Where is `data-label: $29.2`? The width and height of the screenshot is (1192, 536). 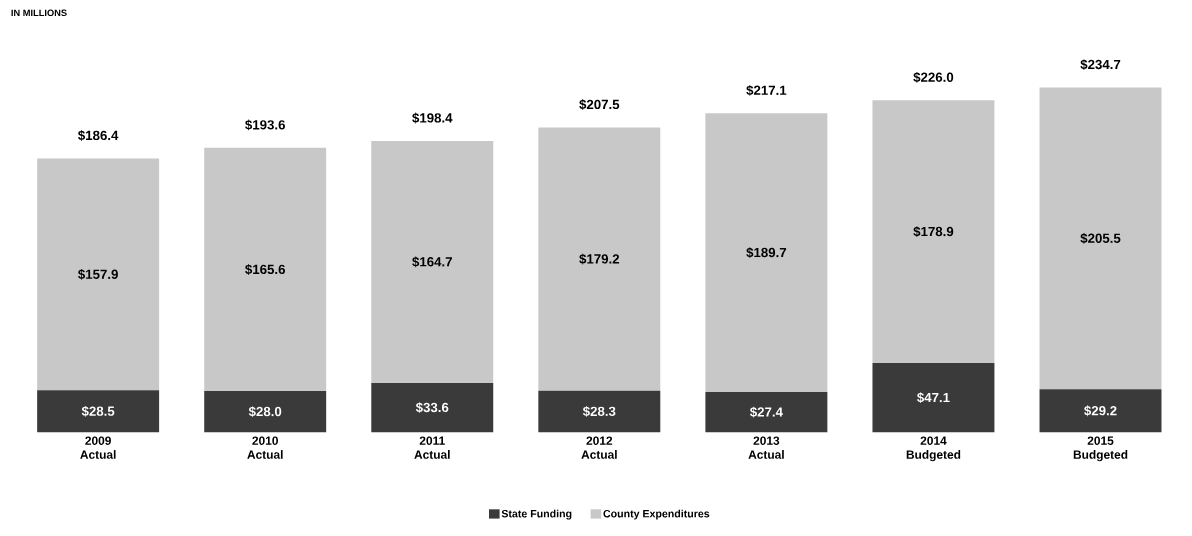
data-label: $29.2 is located at coordinates (1100, 411).